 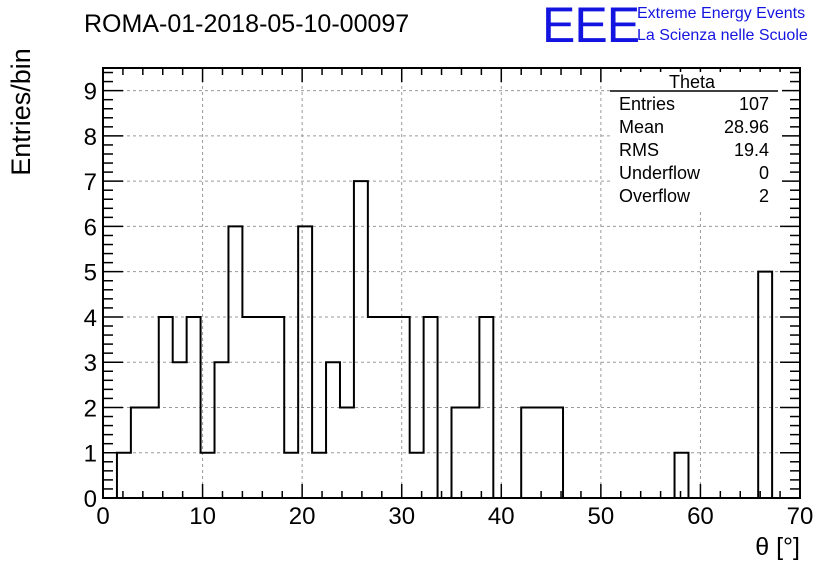 What do you see at coordinates (639, 150) in the screenshot?
I see `stat-label-rms: RMS` at bounding box center [639, 150].